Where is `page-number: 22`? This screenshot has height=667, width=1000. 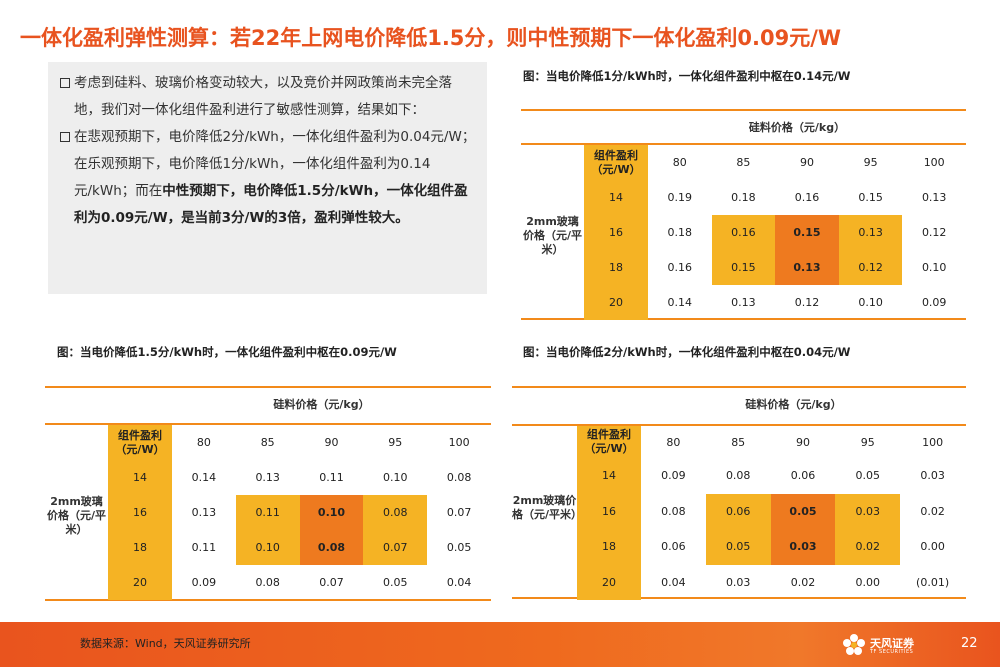
page-number: 22 is located at coordinates (969, 643).